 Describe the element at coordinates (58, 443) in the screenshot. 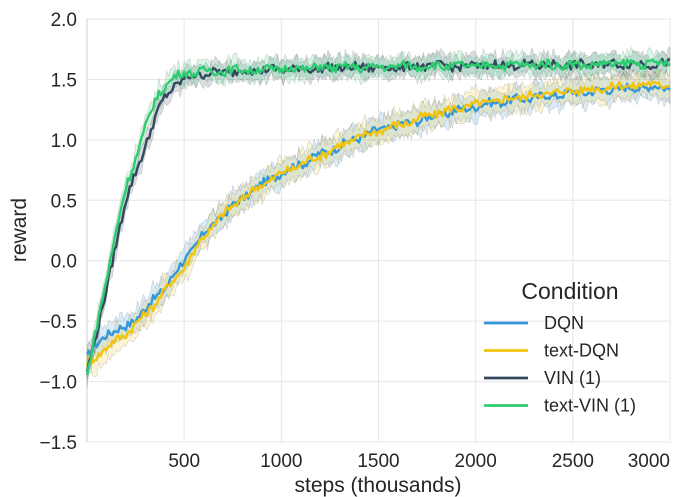

I see `y-tick-label: −1.5` at that location.